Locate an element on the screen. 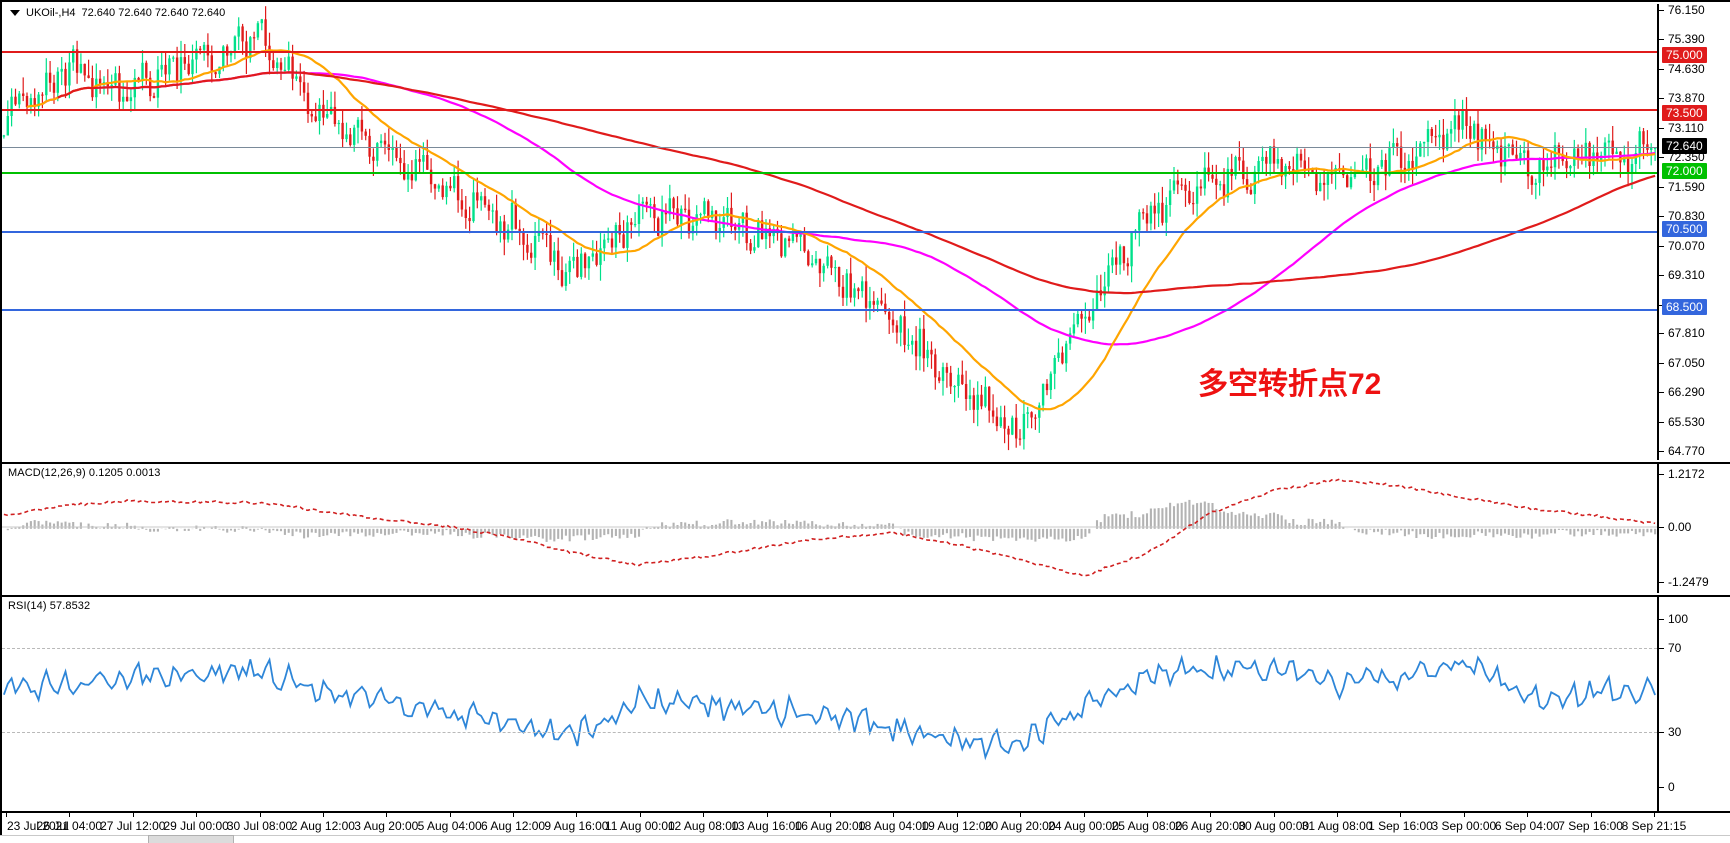  time-axis-label: 31 Aug 08:00 is located at coordinates (1337, 826).